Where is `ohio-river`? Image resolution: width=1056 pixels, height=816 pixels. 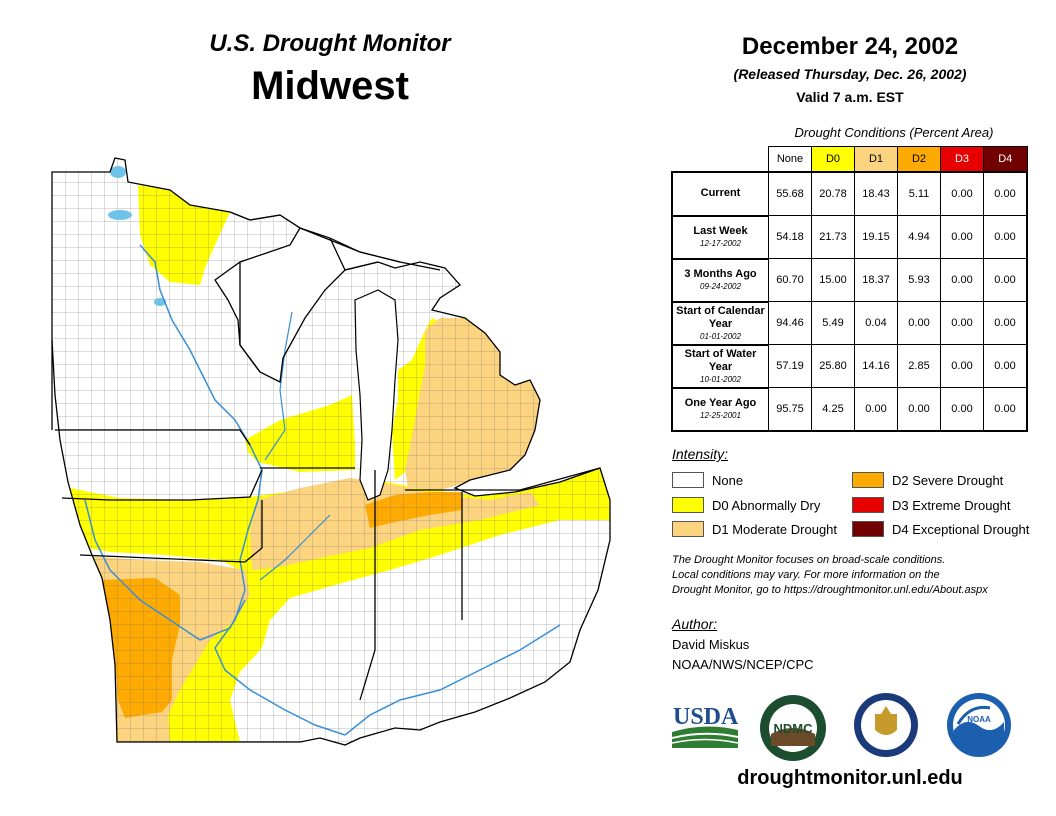 ohio-river is located at coordinates (452, 680).